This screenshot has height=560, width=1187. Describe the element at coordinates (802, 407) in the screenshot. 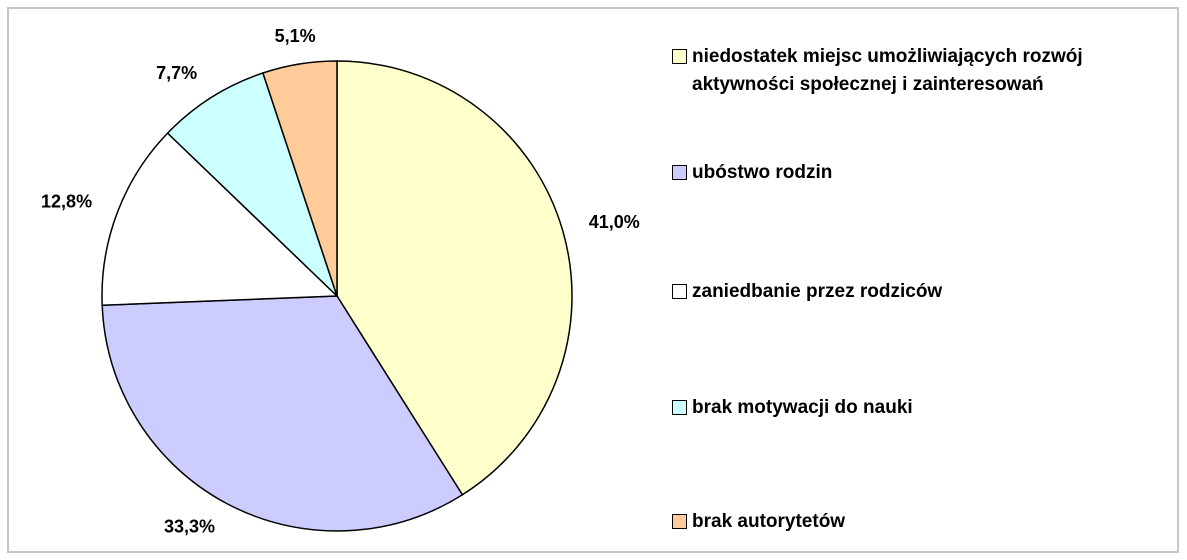

I see `legend-label: brak motywacji do nauki` at that location.